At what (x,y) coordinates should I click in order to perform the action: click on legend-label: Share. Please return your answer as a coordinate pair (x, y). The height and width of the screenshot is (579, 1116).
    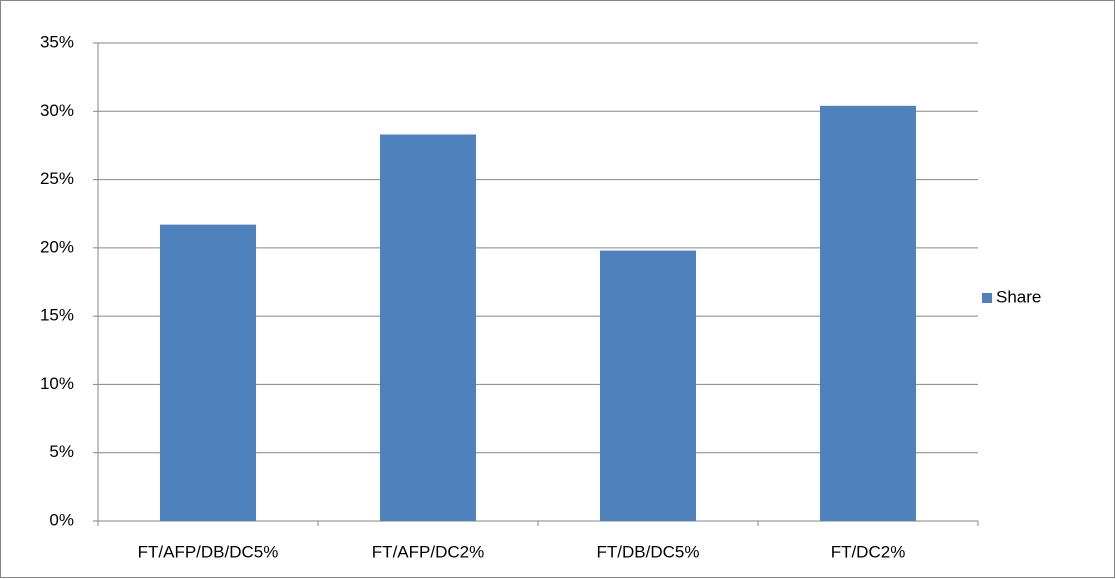
    Looking at the image, I should click on (1018, 296).